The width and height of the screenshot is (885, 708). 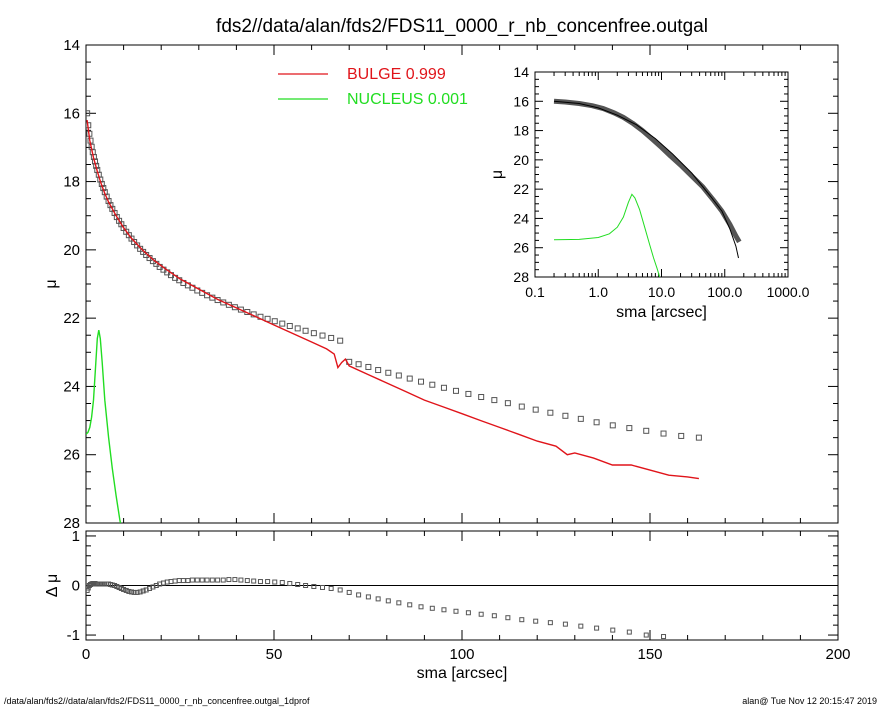 What do you see at coordinates (497, 174) in the screenshot?
I see `inset-y-axis-label: μ` at bounding box center [497, 174].